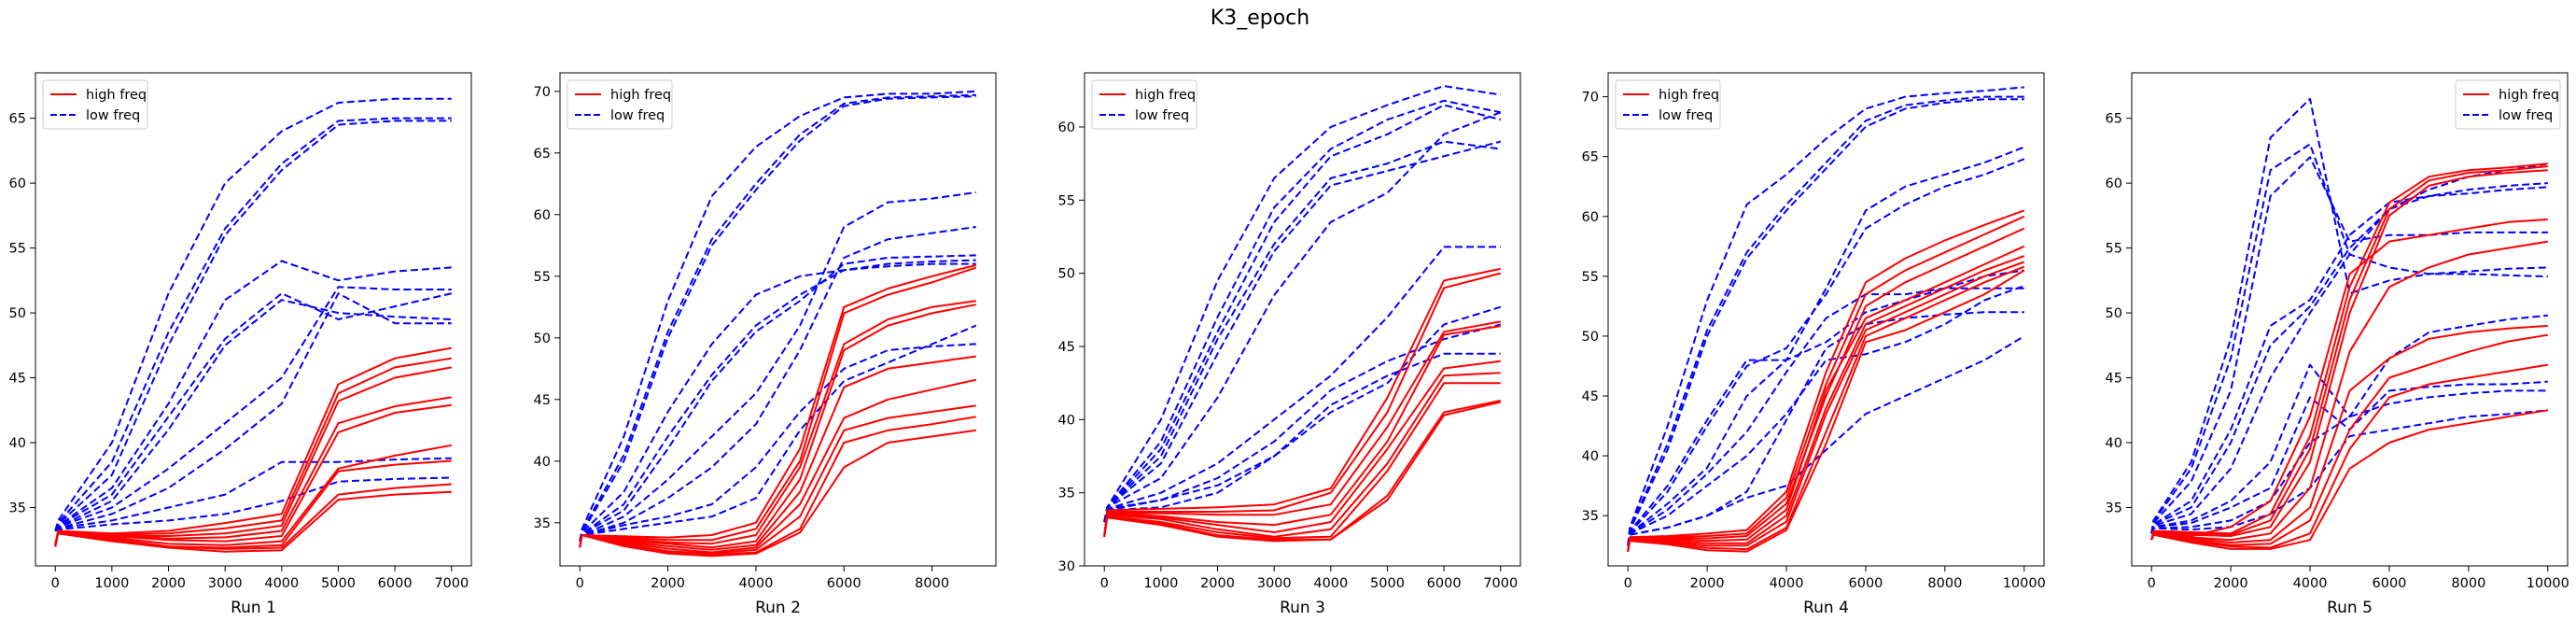  What do you see at coordinates (778, 608) in the screenshot?
I see `x-axis-label: Run 2` at bounding box center [778, 608].